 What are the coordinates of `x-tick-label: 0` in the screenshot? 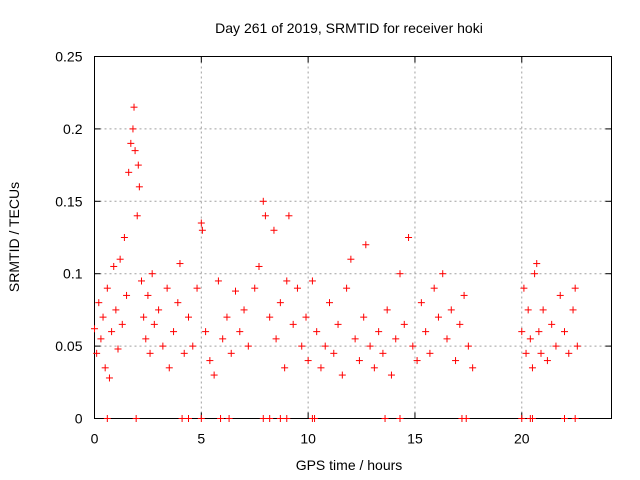 It's located at (95, 439).